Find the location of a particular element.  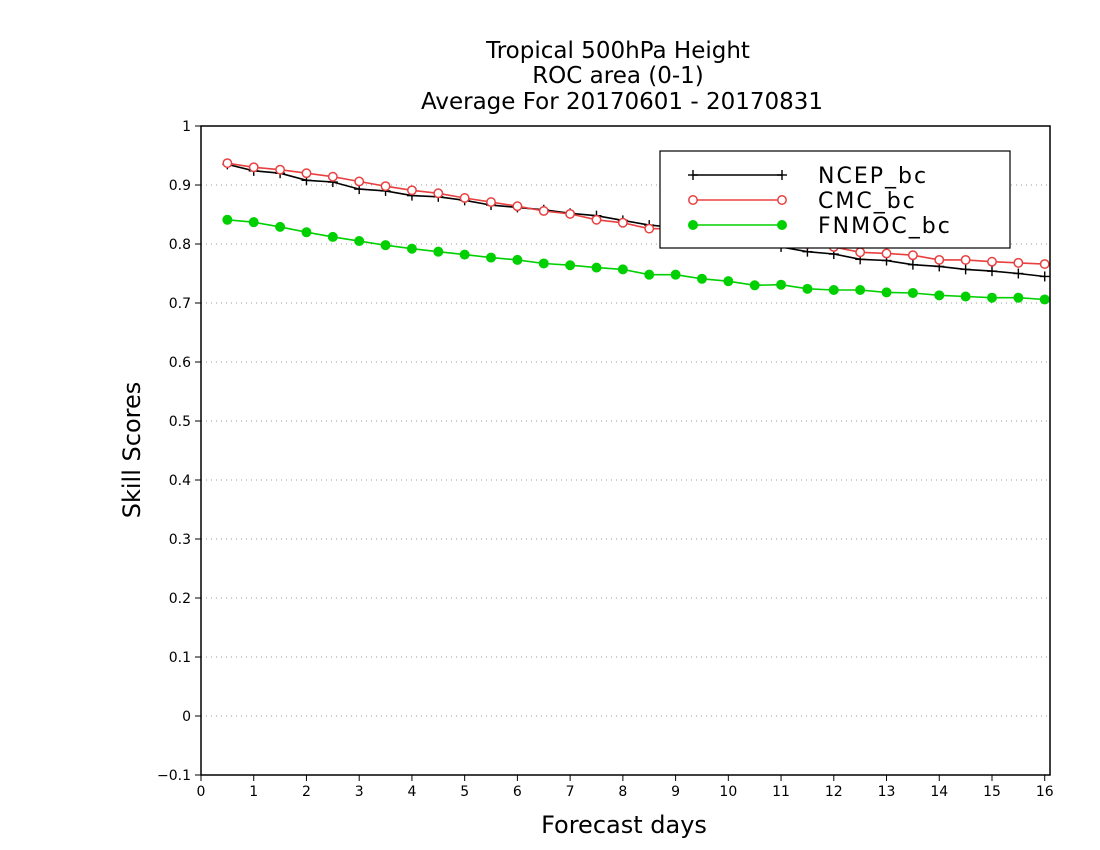

x-tick-label: 7 is located at coordinates (570, 792).